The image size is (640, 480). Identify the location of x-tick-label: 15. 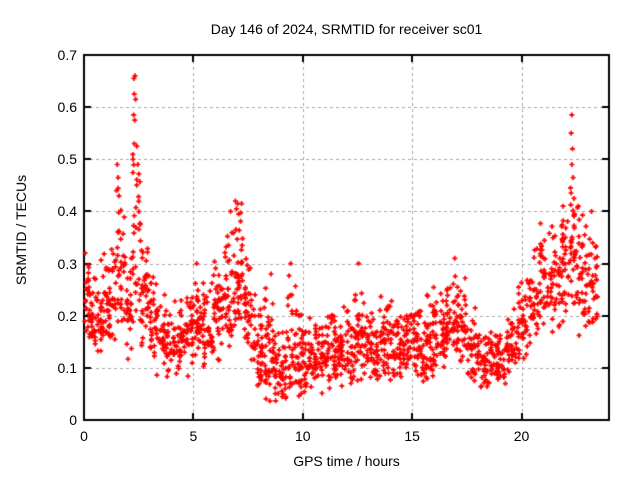
(412, 436).